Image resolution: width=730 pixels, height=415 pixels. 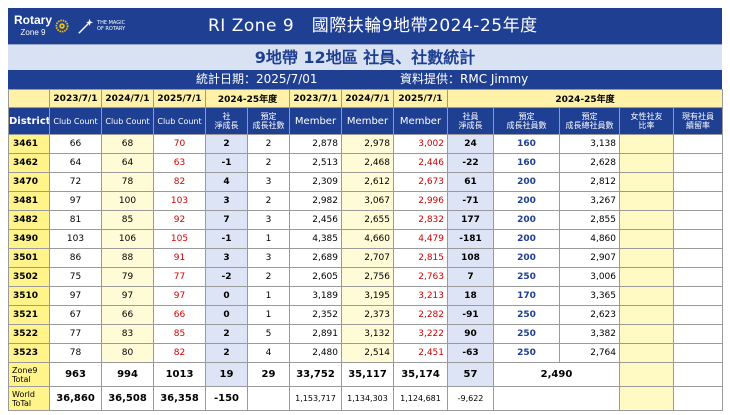 What do you see at coordinates (127, 315) in the screenshot?
I see `club-count-cell: 66` at bounding box center [127, 315].